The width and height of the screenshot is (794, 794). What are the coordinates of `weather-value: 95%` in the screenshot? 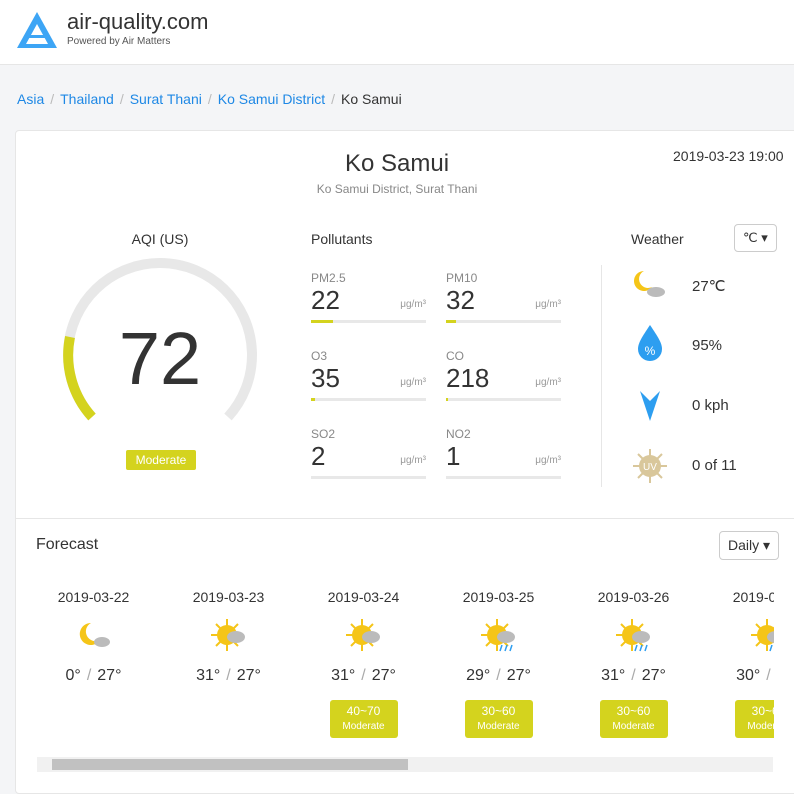 It's located at (707, 345).